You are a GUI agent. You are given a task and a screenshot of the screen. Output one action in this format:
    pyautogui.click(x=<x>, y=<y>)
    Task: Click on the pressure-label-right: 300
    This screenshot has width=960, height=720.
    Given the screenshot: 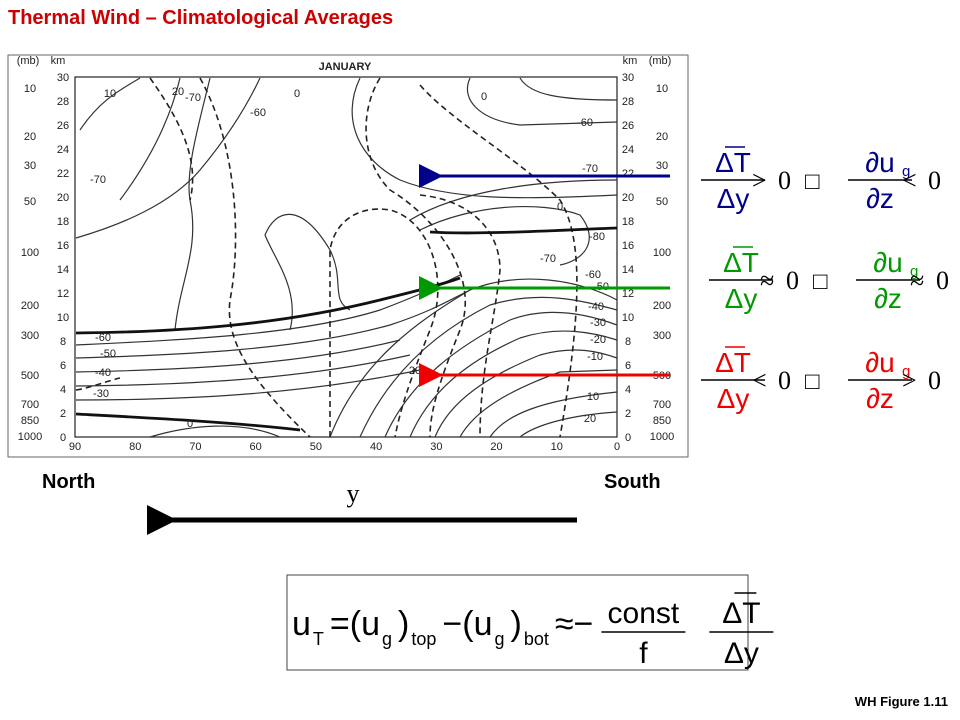 What is the action you would take?
    pyautogui.click(x=662, y=336)
    